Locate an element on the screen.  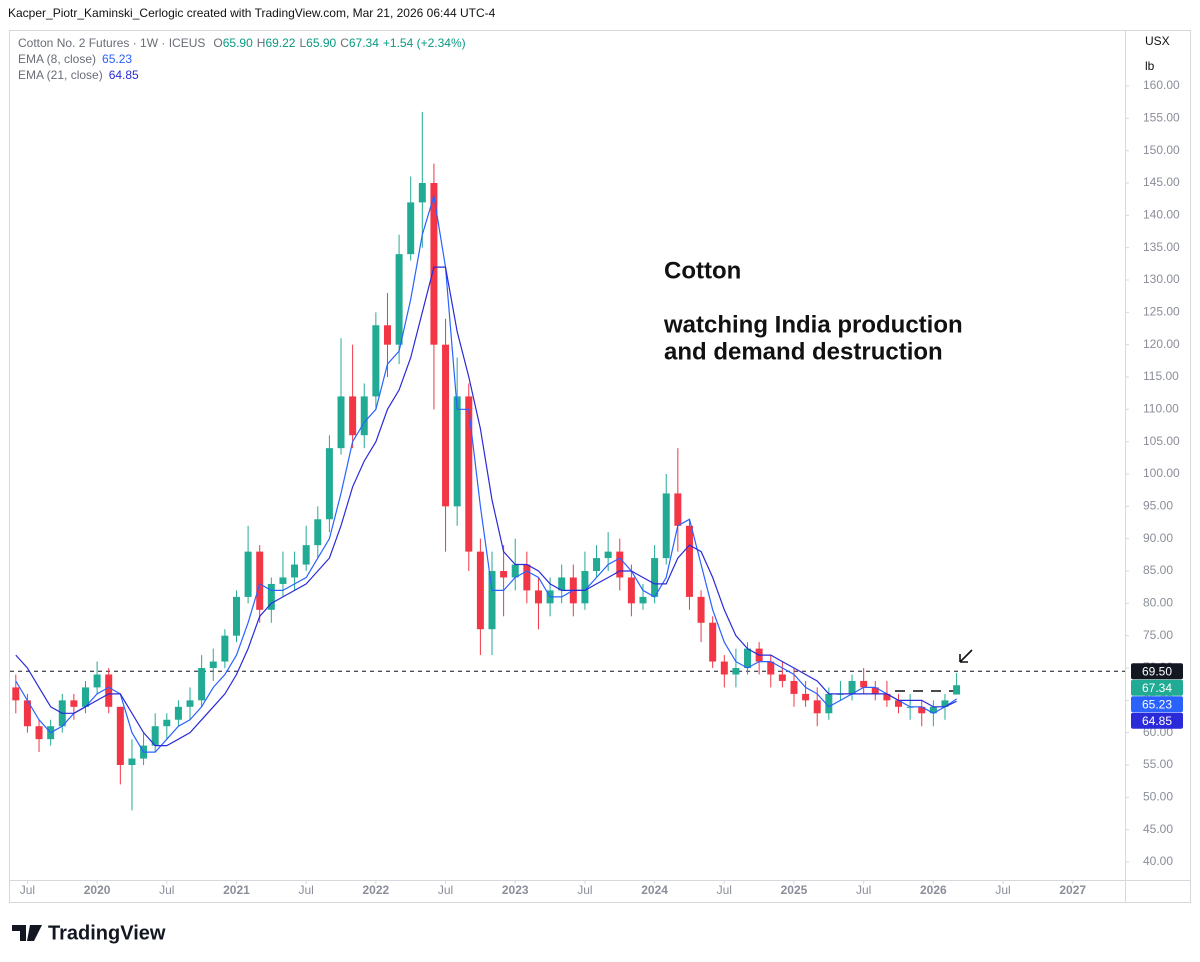
y-tick-label: 160.00 is located at coordinates (1161, 85).